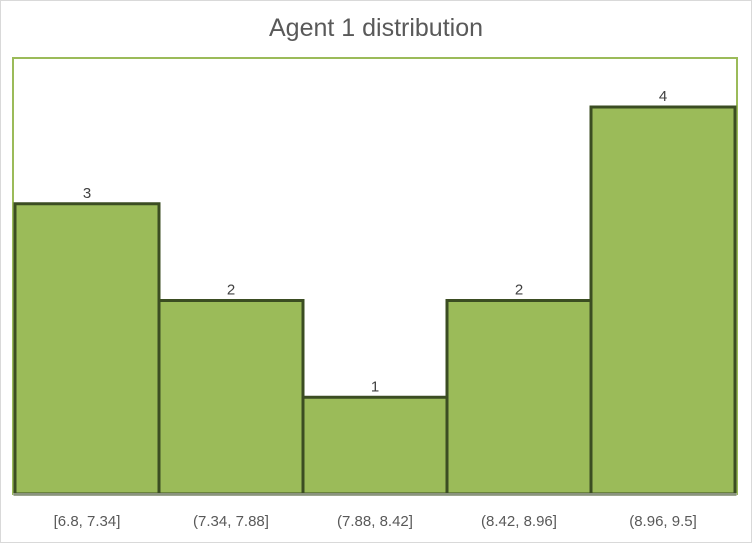  What do you see at coordinates (376, 28) in the screenshot?
I see `chart-title: Agent 1 distribution` at bounding box center [376, 28].